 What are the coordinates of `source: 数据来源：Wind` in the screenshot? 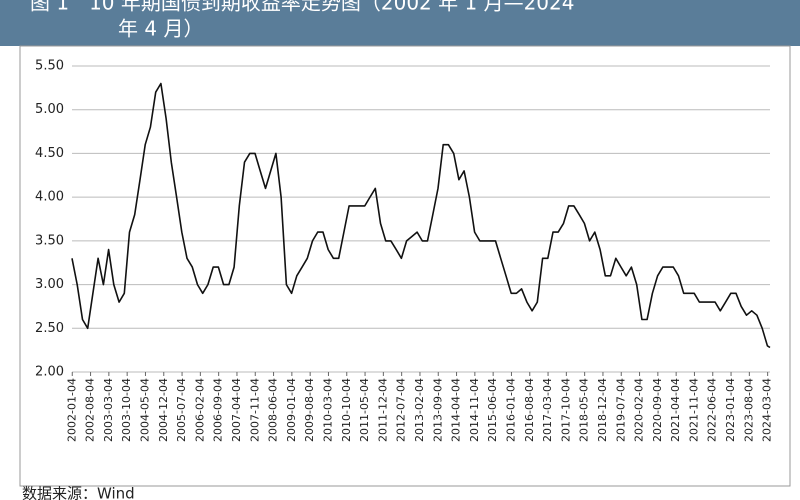 It's located at (78, 492).